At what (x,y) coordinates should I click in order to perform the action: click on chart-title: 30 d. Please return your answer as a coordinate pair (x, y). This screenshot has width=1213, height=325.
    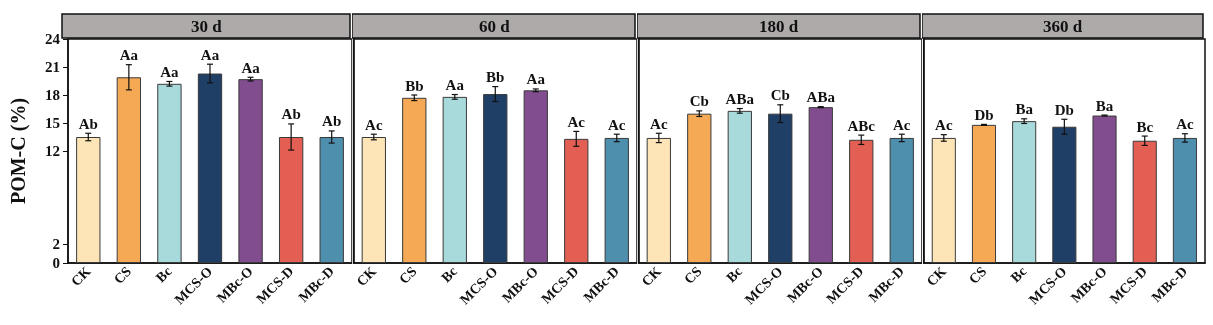
    Looking at the image, I should click on (207, 26).